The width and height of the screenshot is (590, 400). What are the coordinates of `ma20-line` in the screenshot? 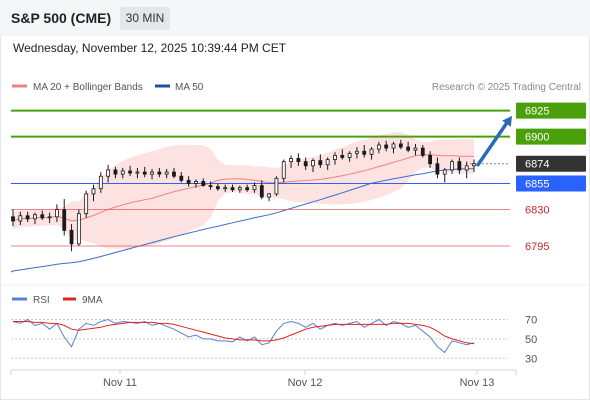 It's located at (243, 188).